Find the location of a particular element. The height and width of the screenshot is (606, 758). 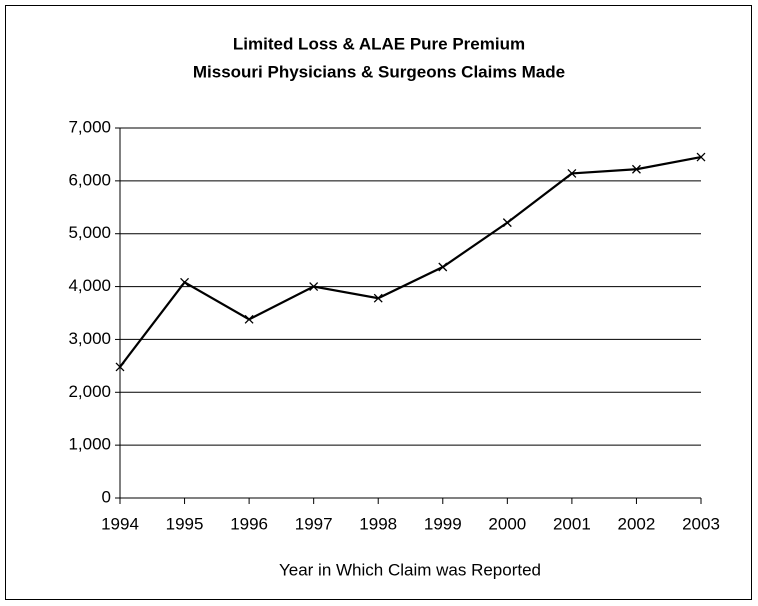

y-tick-label: 2,000 is located at coordinates (89, 391).